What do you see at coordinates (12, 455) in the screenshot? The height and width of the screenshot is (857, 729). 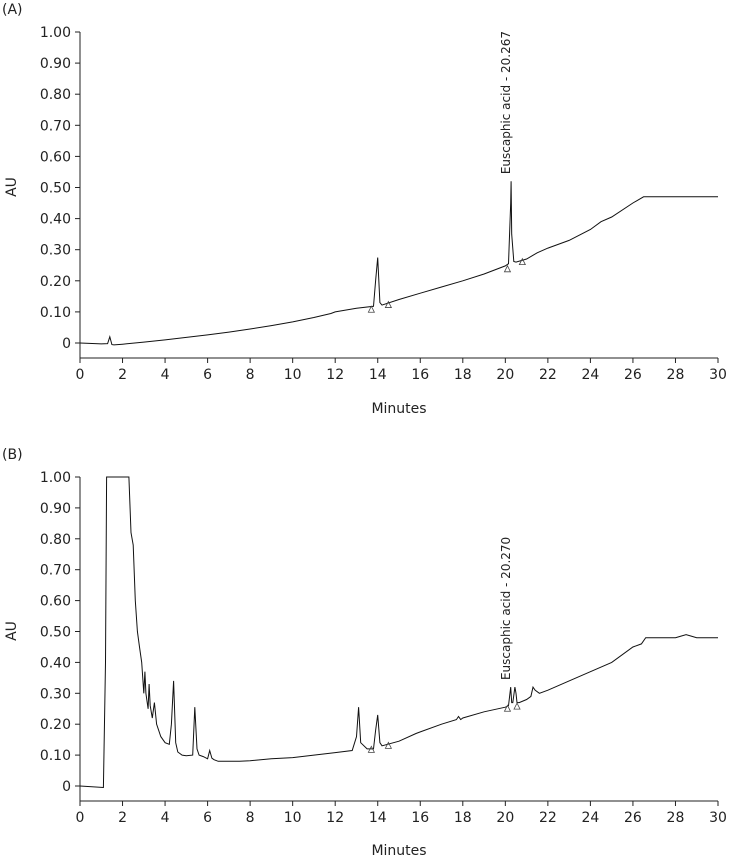 I see `panel-label: (B)` at bounding box center [12, 455].